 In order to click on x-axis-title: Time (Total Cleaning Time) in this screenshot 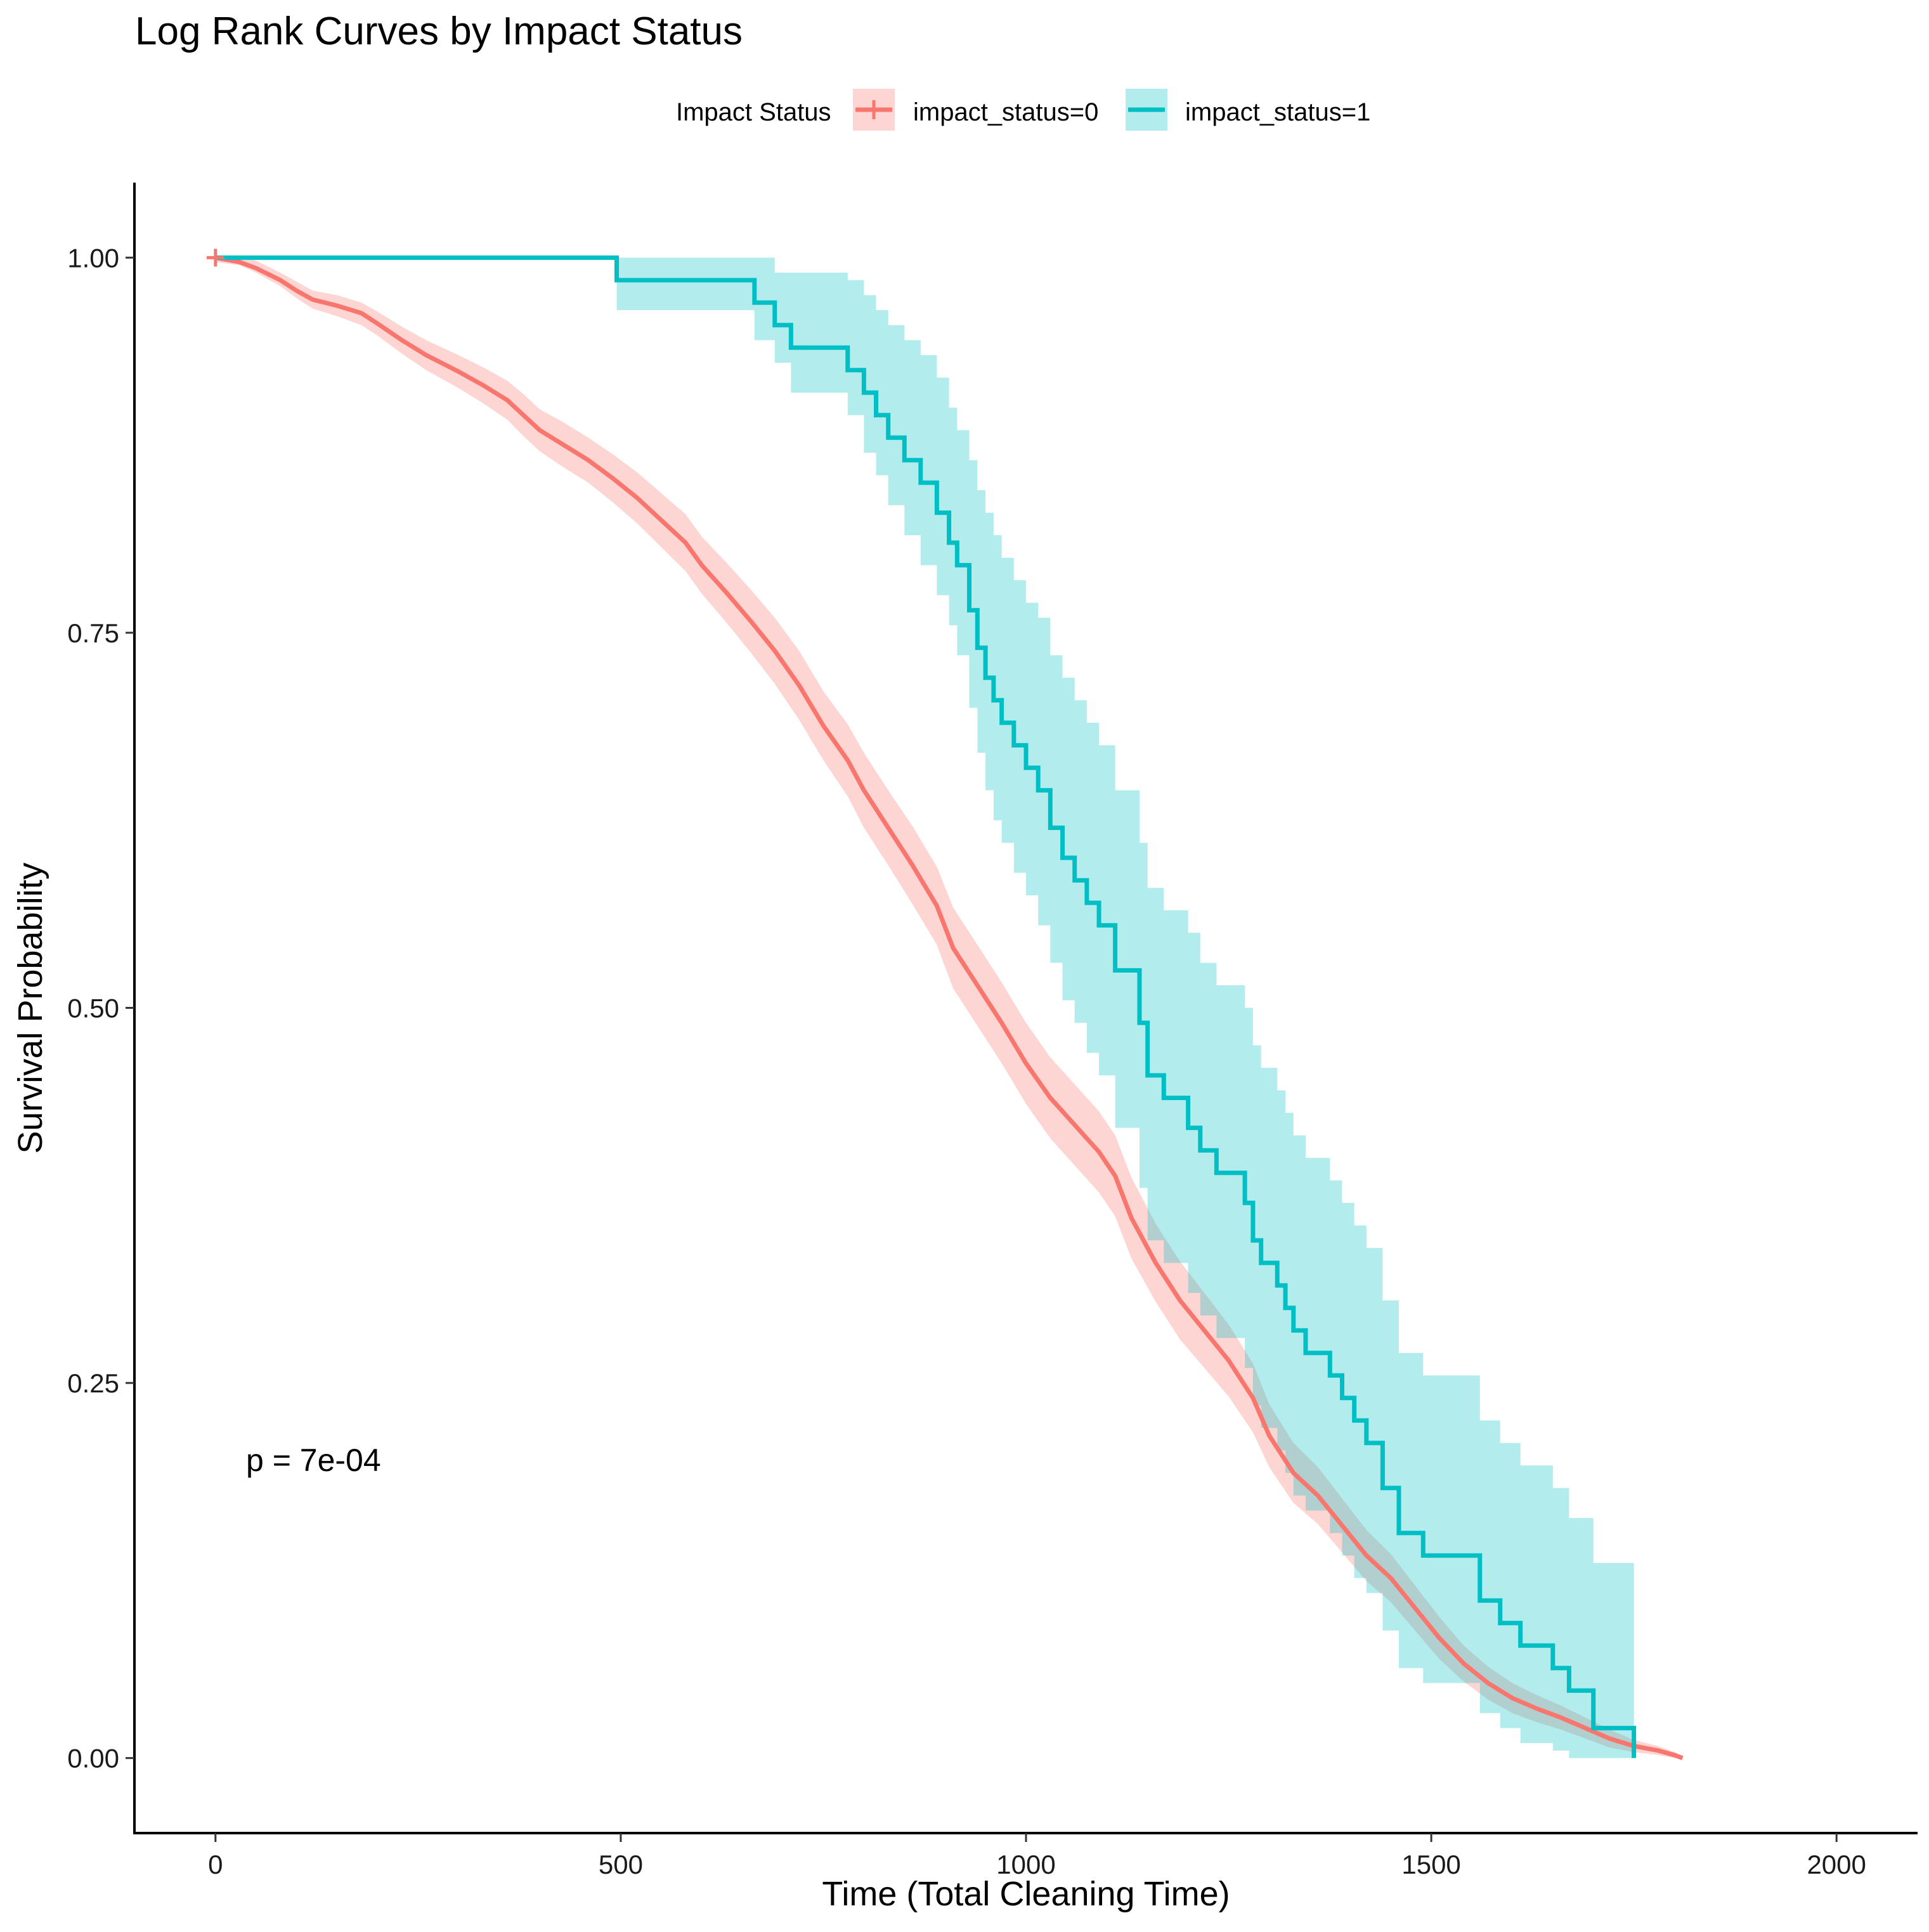, I will do `click(1026, 1894)`.